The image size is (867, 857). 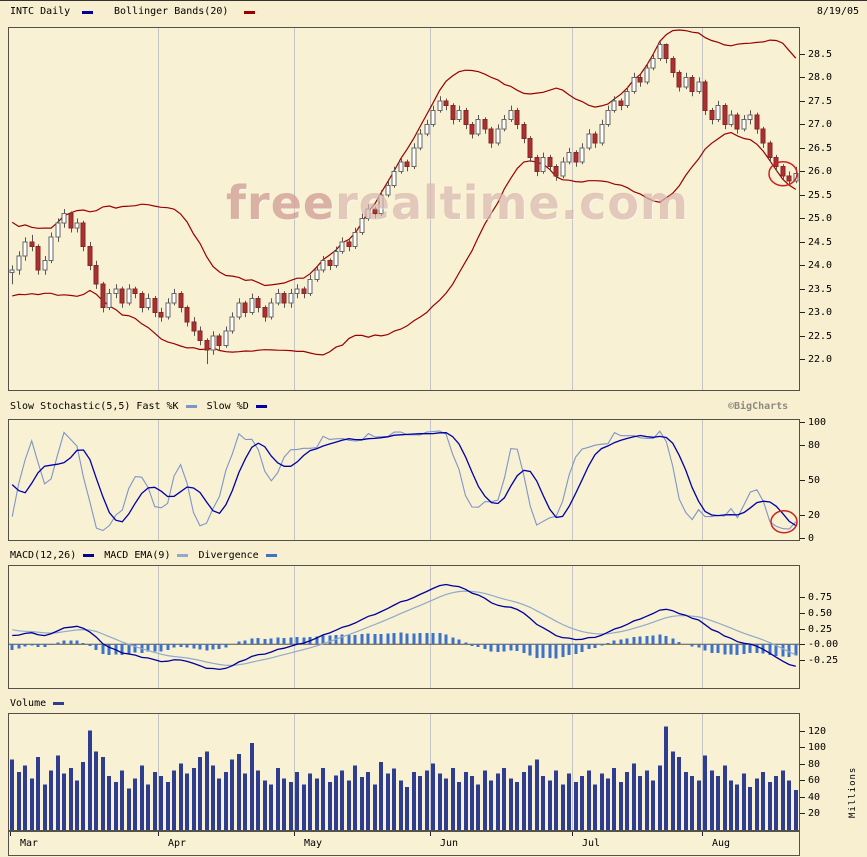 What do you see at coordinates (816, 359) in the screenshot?
I see `y-tick-label: 22.0` at bounding box center [816, 359].